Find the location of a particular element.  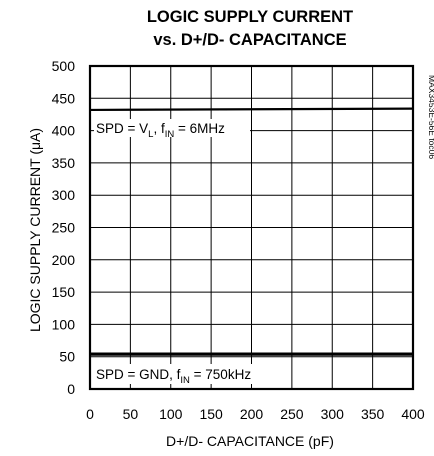

y-tick-label: 200 is located at coordinates (64, 260).